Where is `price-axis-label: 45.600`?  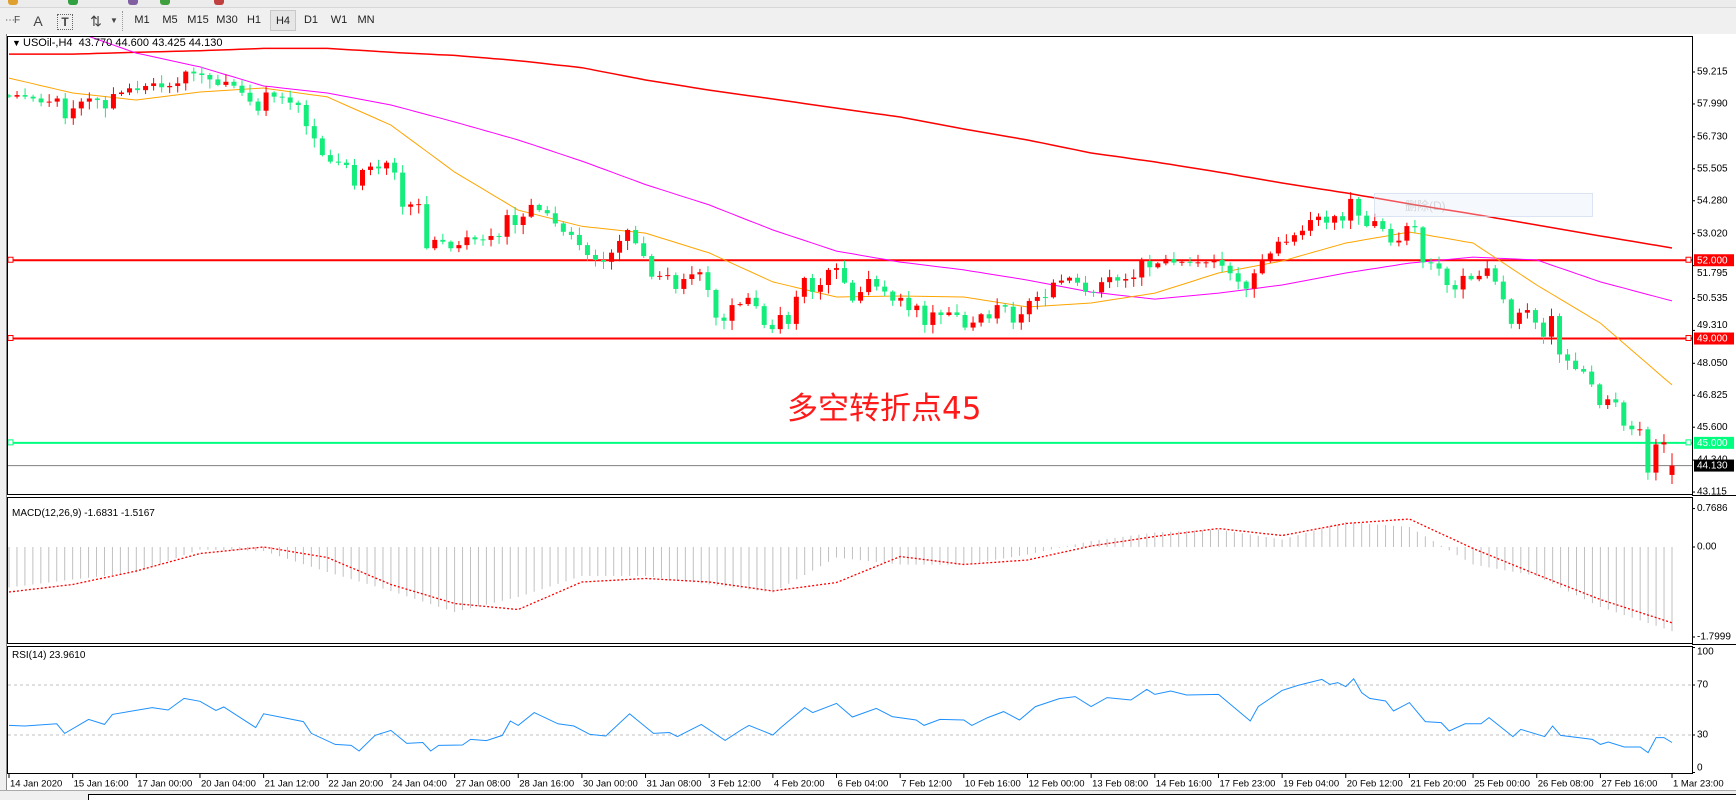 price-axis-label: 45.600 is located at coordinates (1712, 427).